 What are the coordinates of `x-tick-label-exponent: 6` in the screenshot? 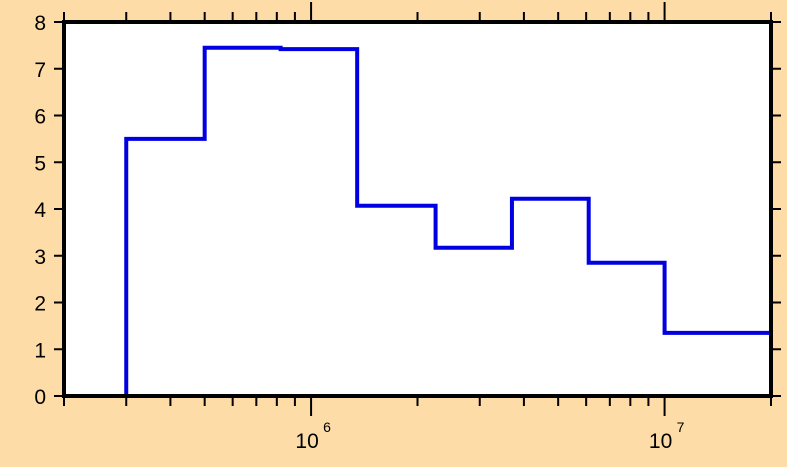 It's located at (327, 427).